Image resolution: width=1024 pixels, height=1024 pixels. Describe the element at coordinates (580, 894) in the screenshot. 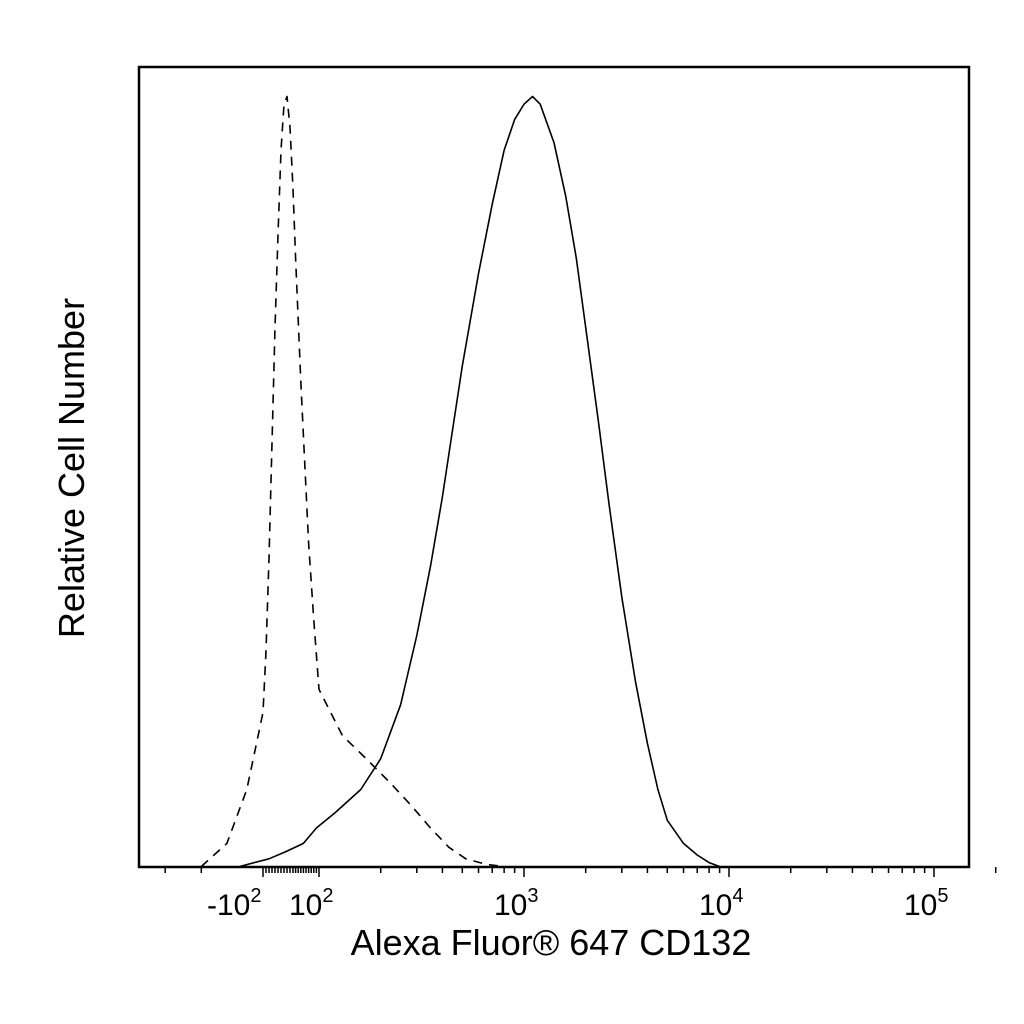

I see `x-axis-ticks: -102 10² 10³ 10⁴ 10⁵` at that location.